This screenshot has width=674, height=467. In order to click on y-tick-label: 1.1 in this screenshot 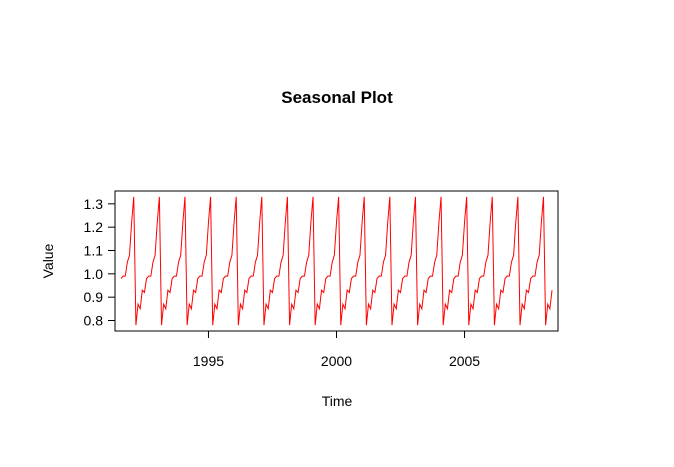, I will do `click(94, 251)`.